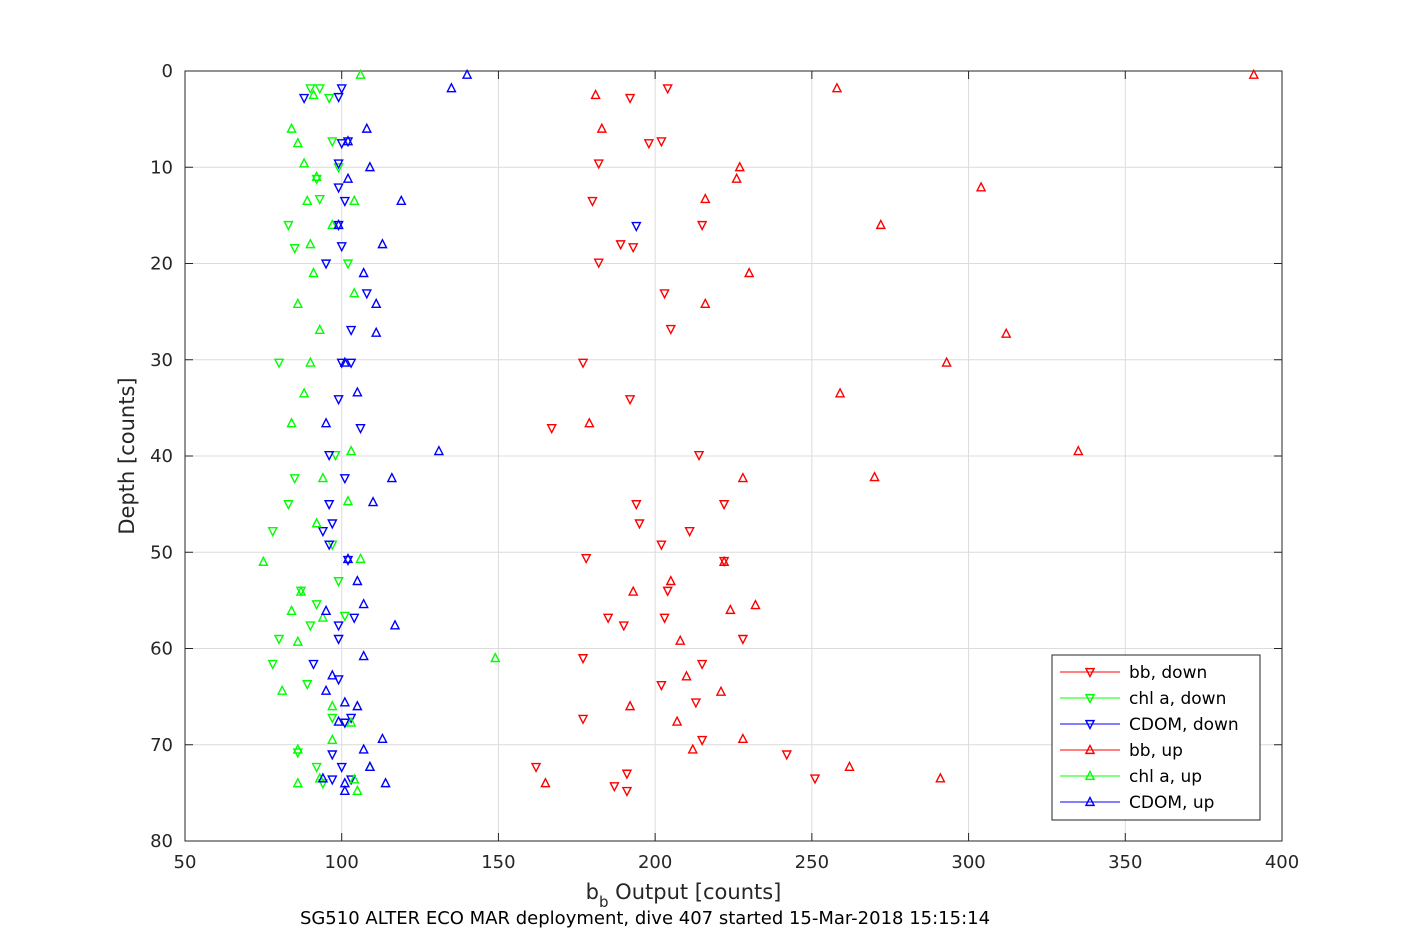 The image size is (1417, 945). I want to click on y-tick-label: 40, so click(161, 456).